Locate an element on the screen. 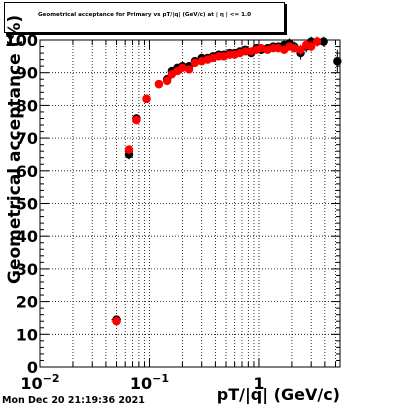 The width and height of the screenshot is (400, 409). y-tick-label: 90 is located at coordinates (27, 73).